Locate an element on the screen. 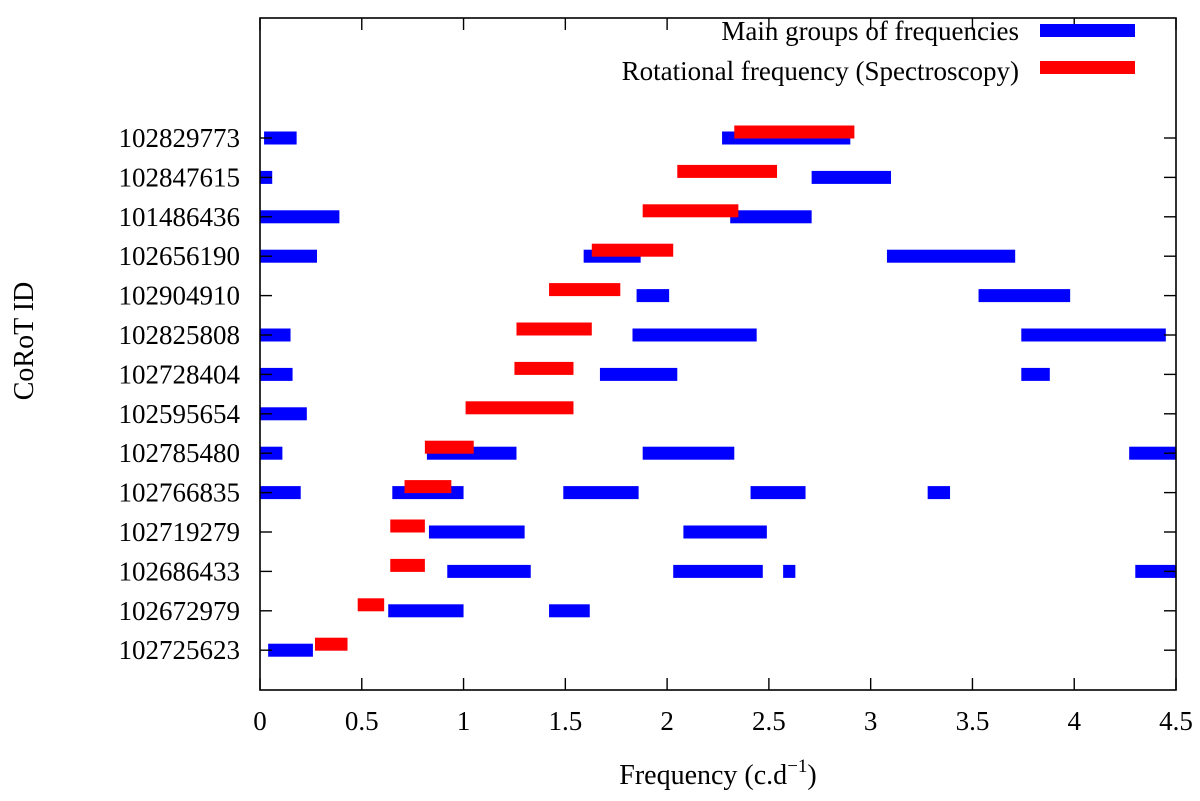  x-tick-label: 4 is located at coordinates (1074, 721).